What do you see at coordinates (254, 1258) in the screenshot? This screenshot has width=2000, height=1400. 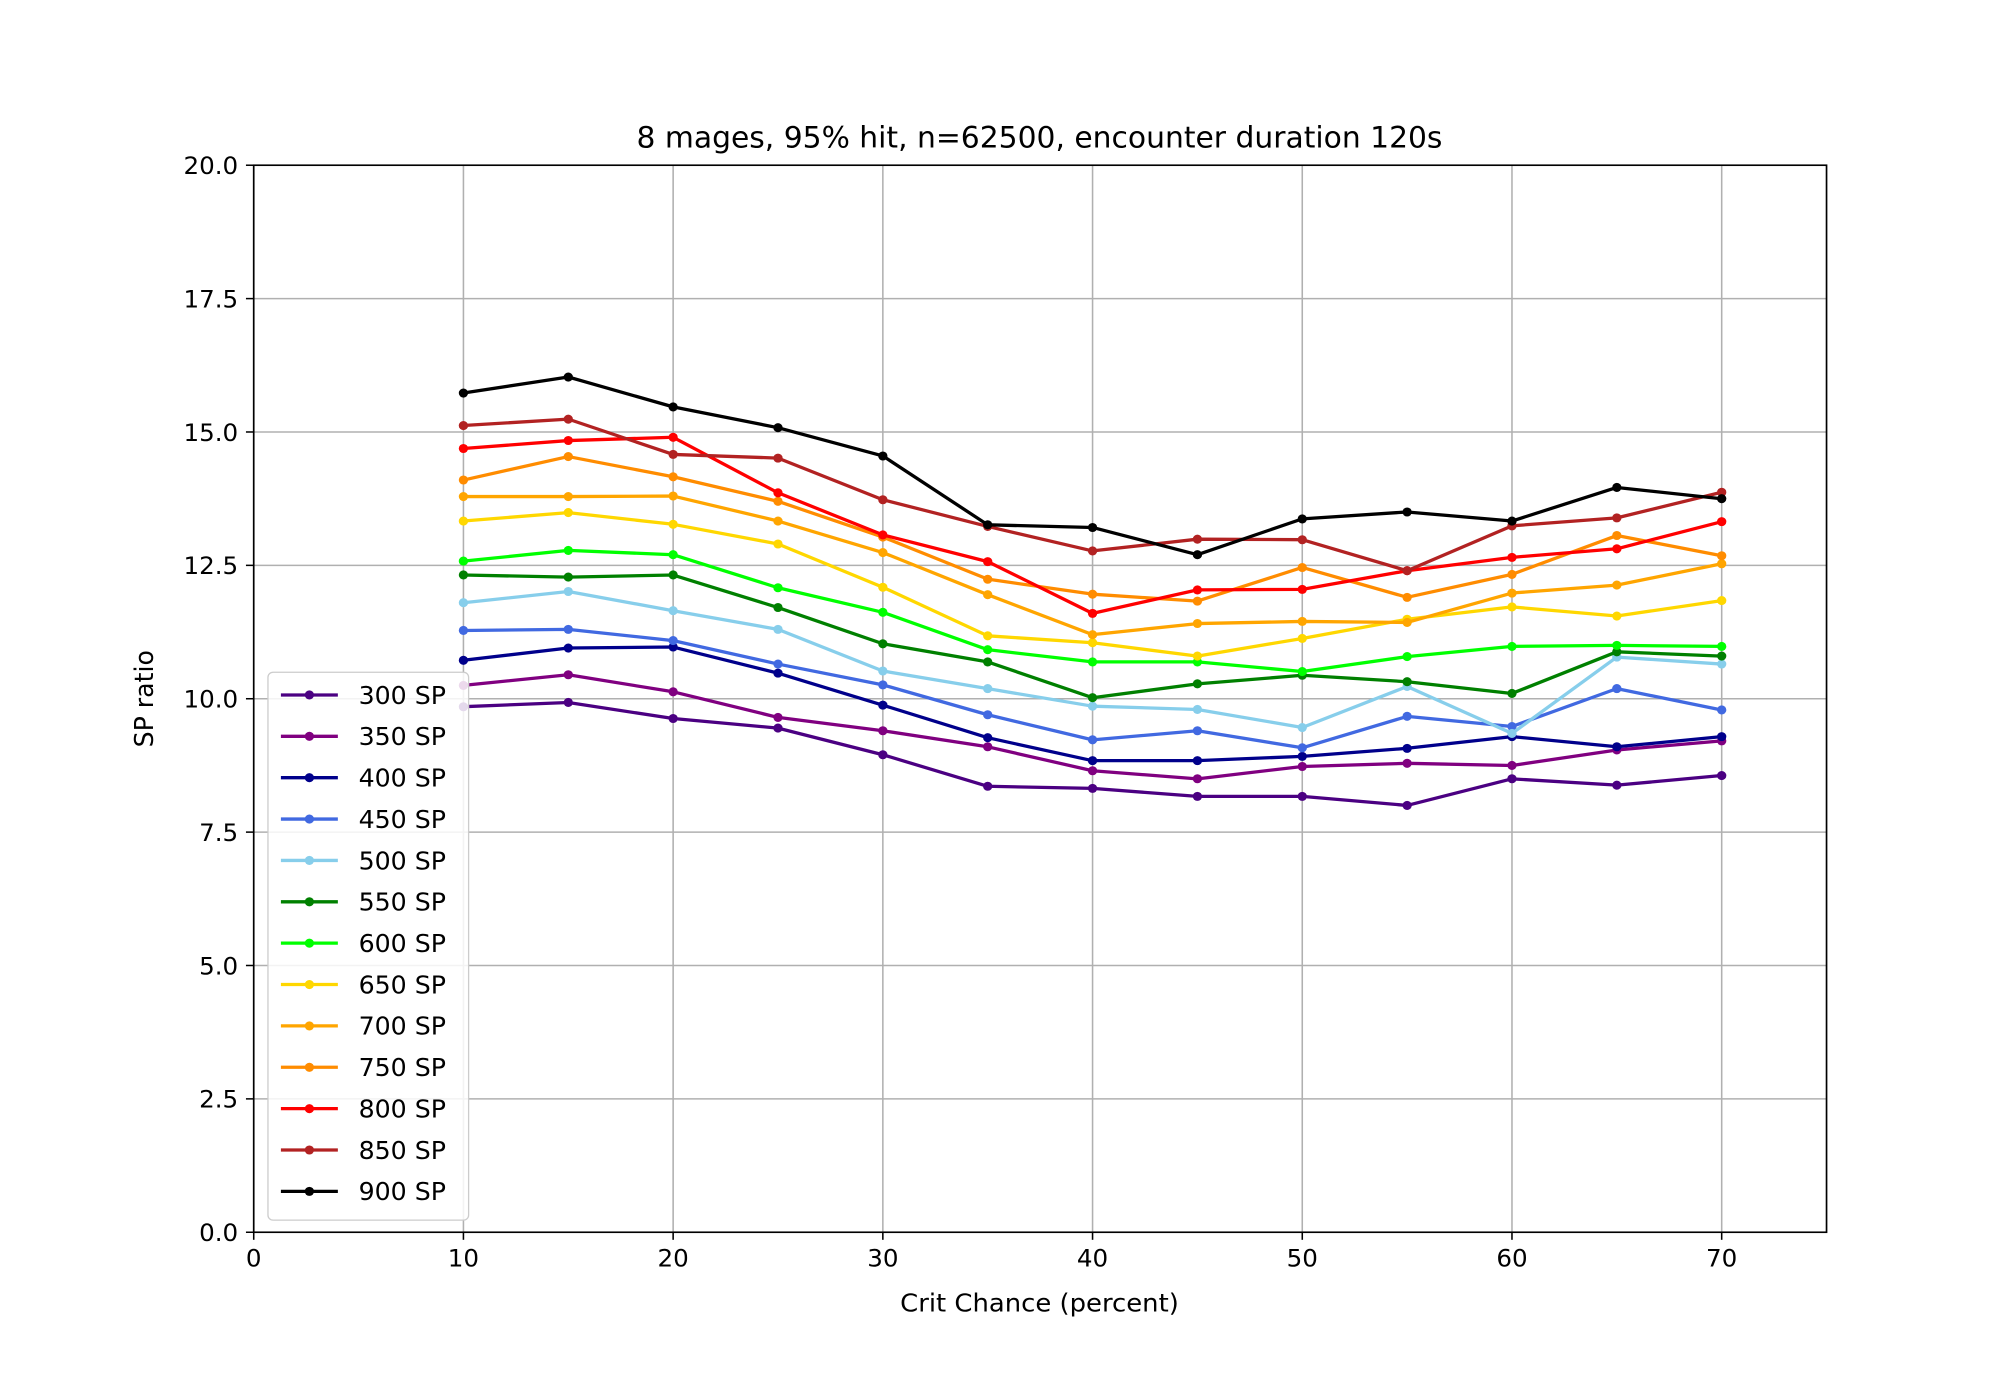 I see `x-tick-label: 0` at bounding box center [254, 1258].